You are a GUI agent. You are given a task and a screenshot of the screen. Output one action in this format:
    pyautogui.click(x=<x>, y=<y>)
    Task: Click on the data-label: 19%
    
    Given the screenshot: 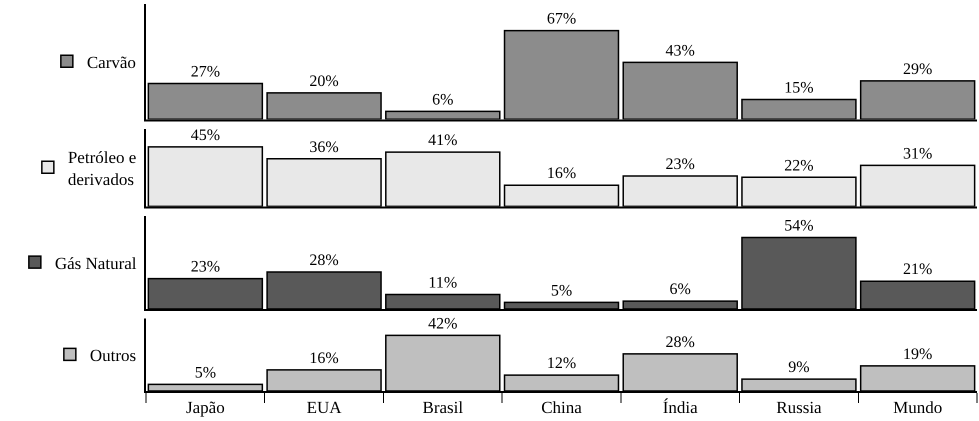 What is the action you would take?
    pyautogui.click(x=917, y=354)
    